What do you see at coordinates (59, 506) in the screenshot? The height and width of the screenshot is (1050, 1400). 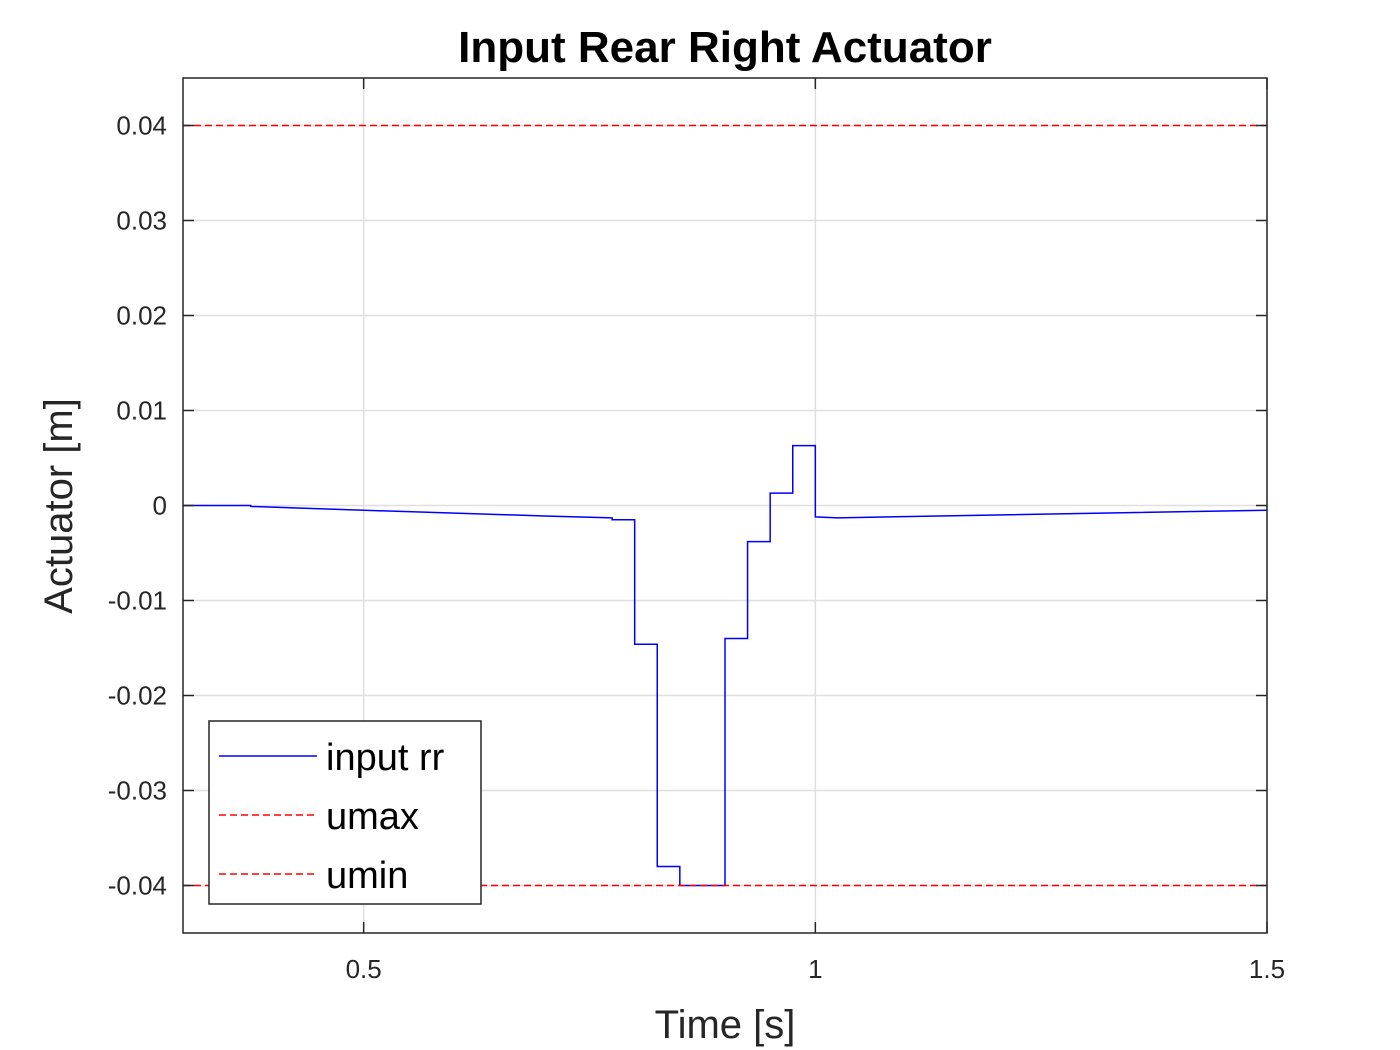 I see `y-axis-label: Actuator [m]` at bounding box center [59, 506].